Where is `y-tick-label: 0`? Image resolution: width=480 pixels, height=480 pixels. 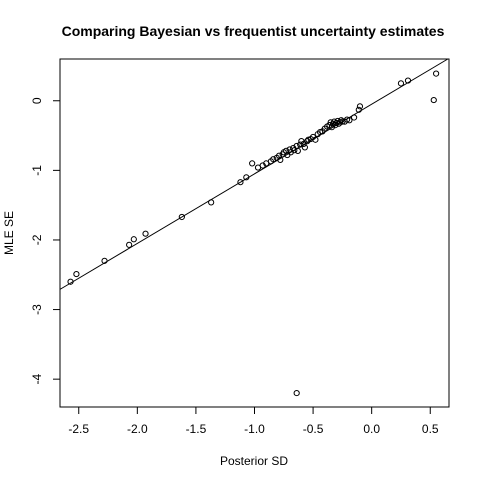 y-tick-label: 0 is located at coordinates (37, 100).